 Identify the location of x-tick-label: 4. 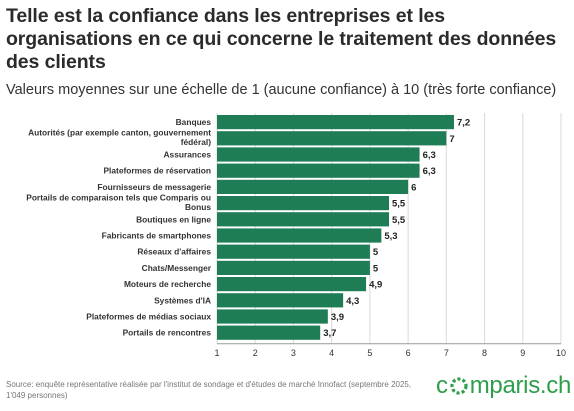
(331, 353).